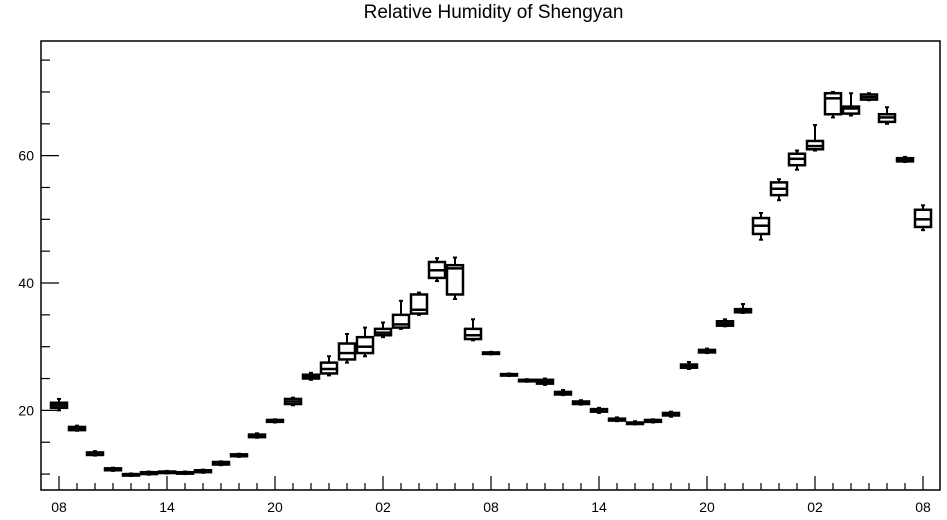 The height and width of the screenshot is (520, 947). What do you see at coordinates (26, 410) in the screenshot?
I see `y-tick-label: 20` at bounding box center [26, 410].